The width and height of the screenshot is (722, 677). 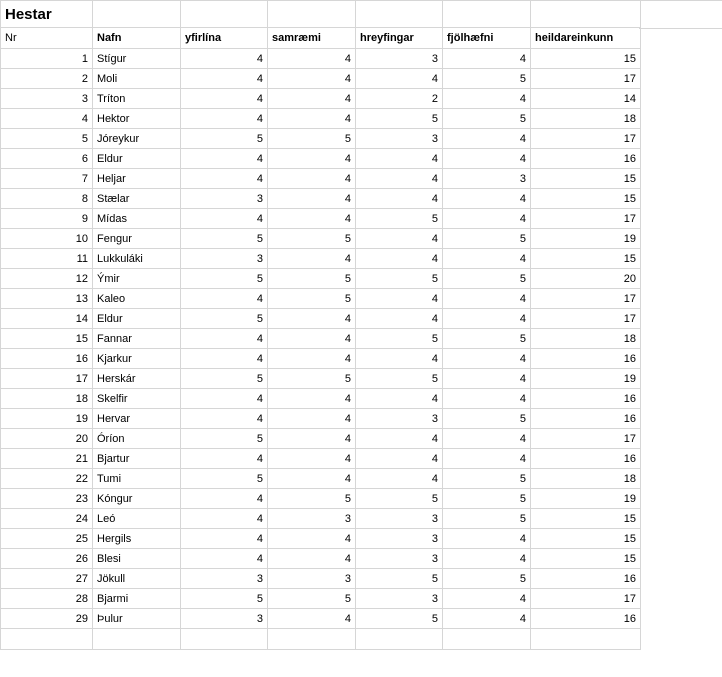 What do you see at coordinates (136, 218) in the screenshot?
I see `cell-name: Mídas` at bounding box center [136, 218].